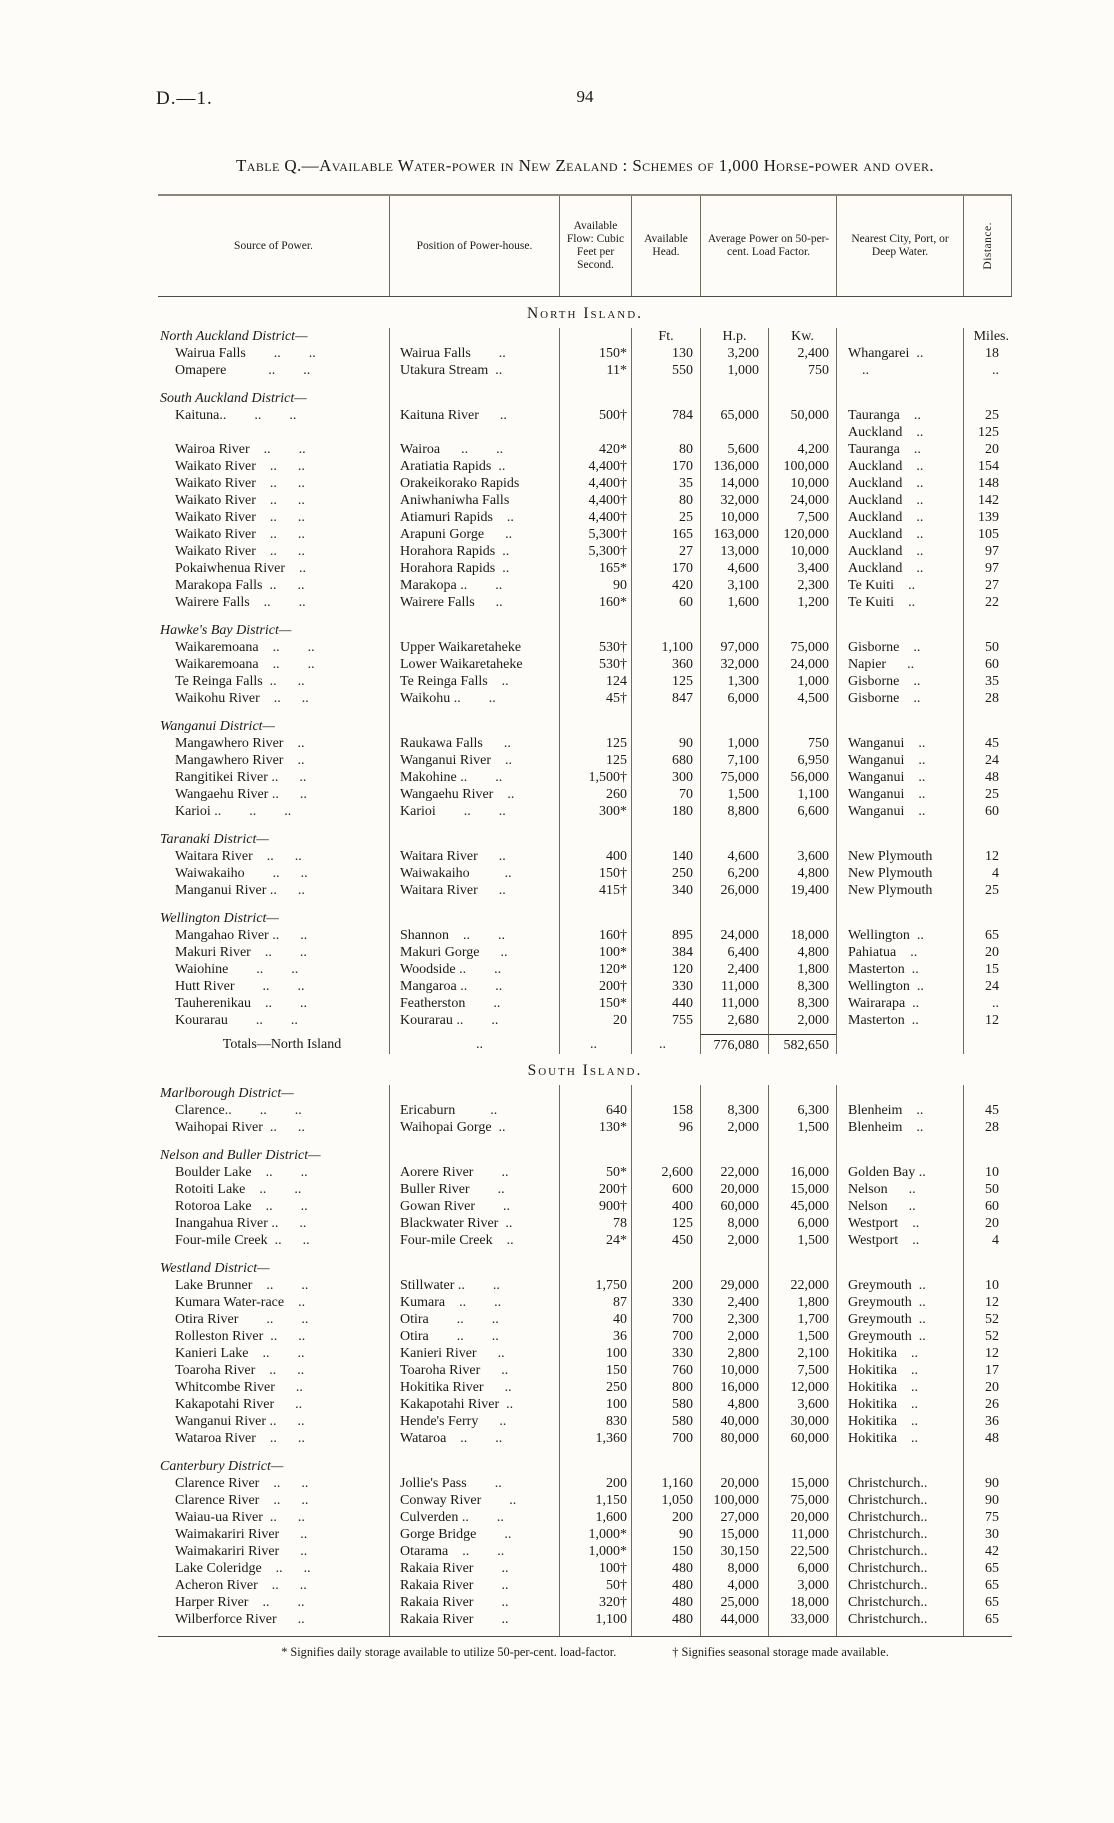 The width and height of the screenshot is (1114, 1823). I want to click on cell-city: Napier .., so click(899, 664).